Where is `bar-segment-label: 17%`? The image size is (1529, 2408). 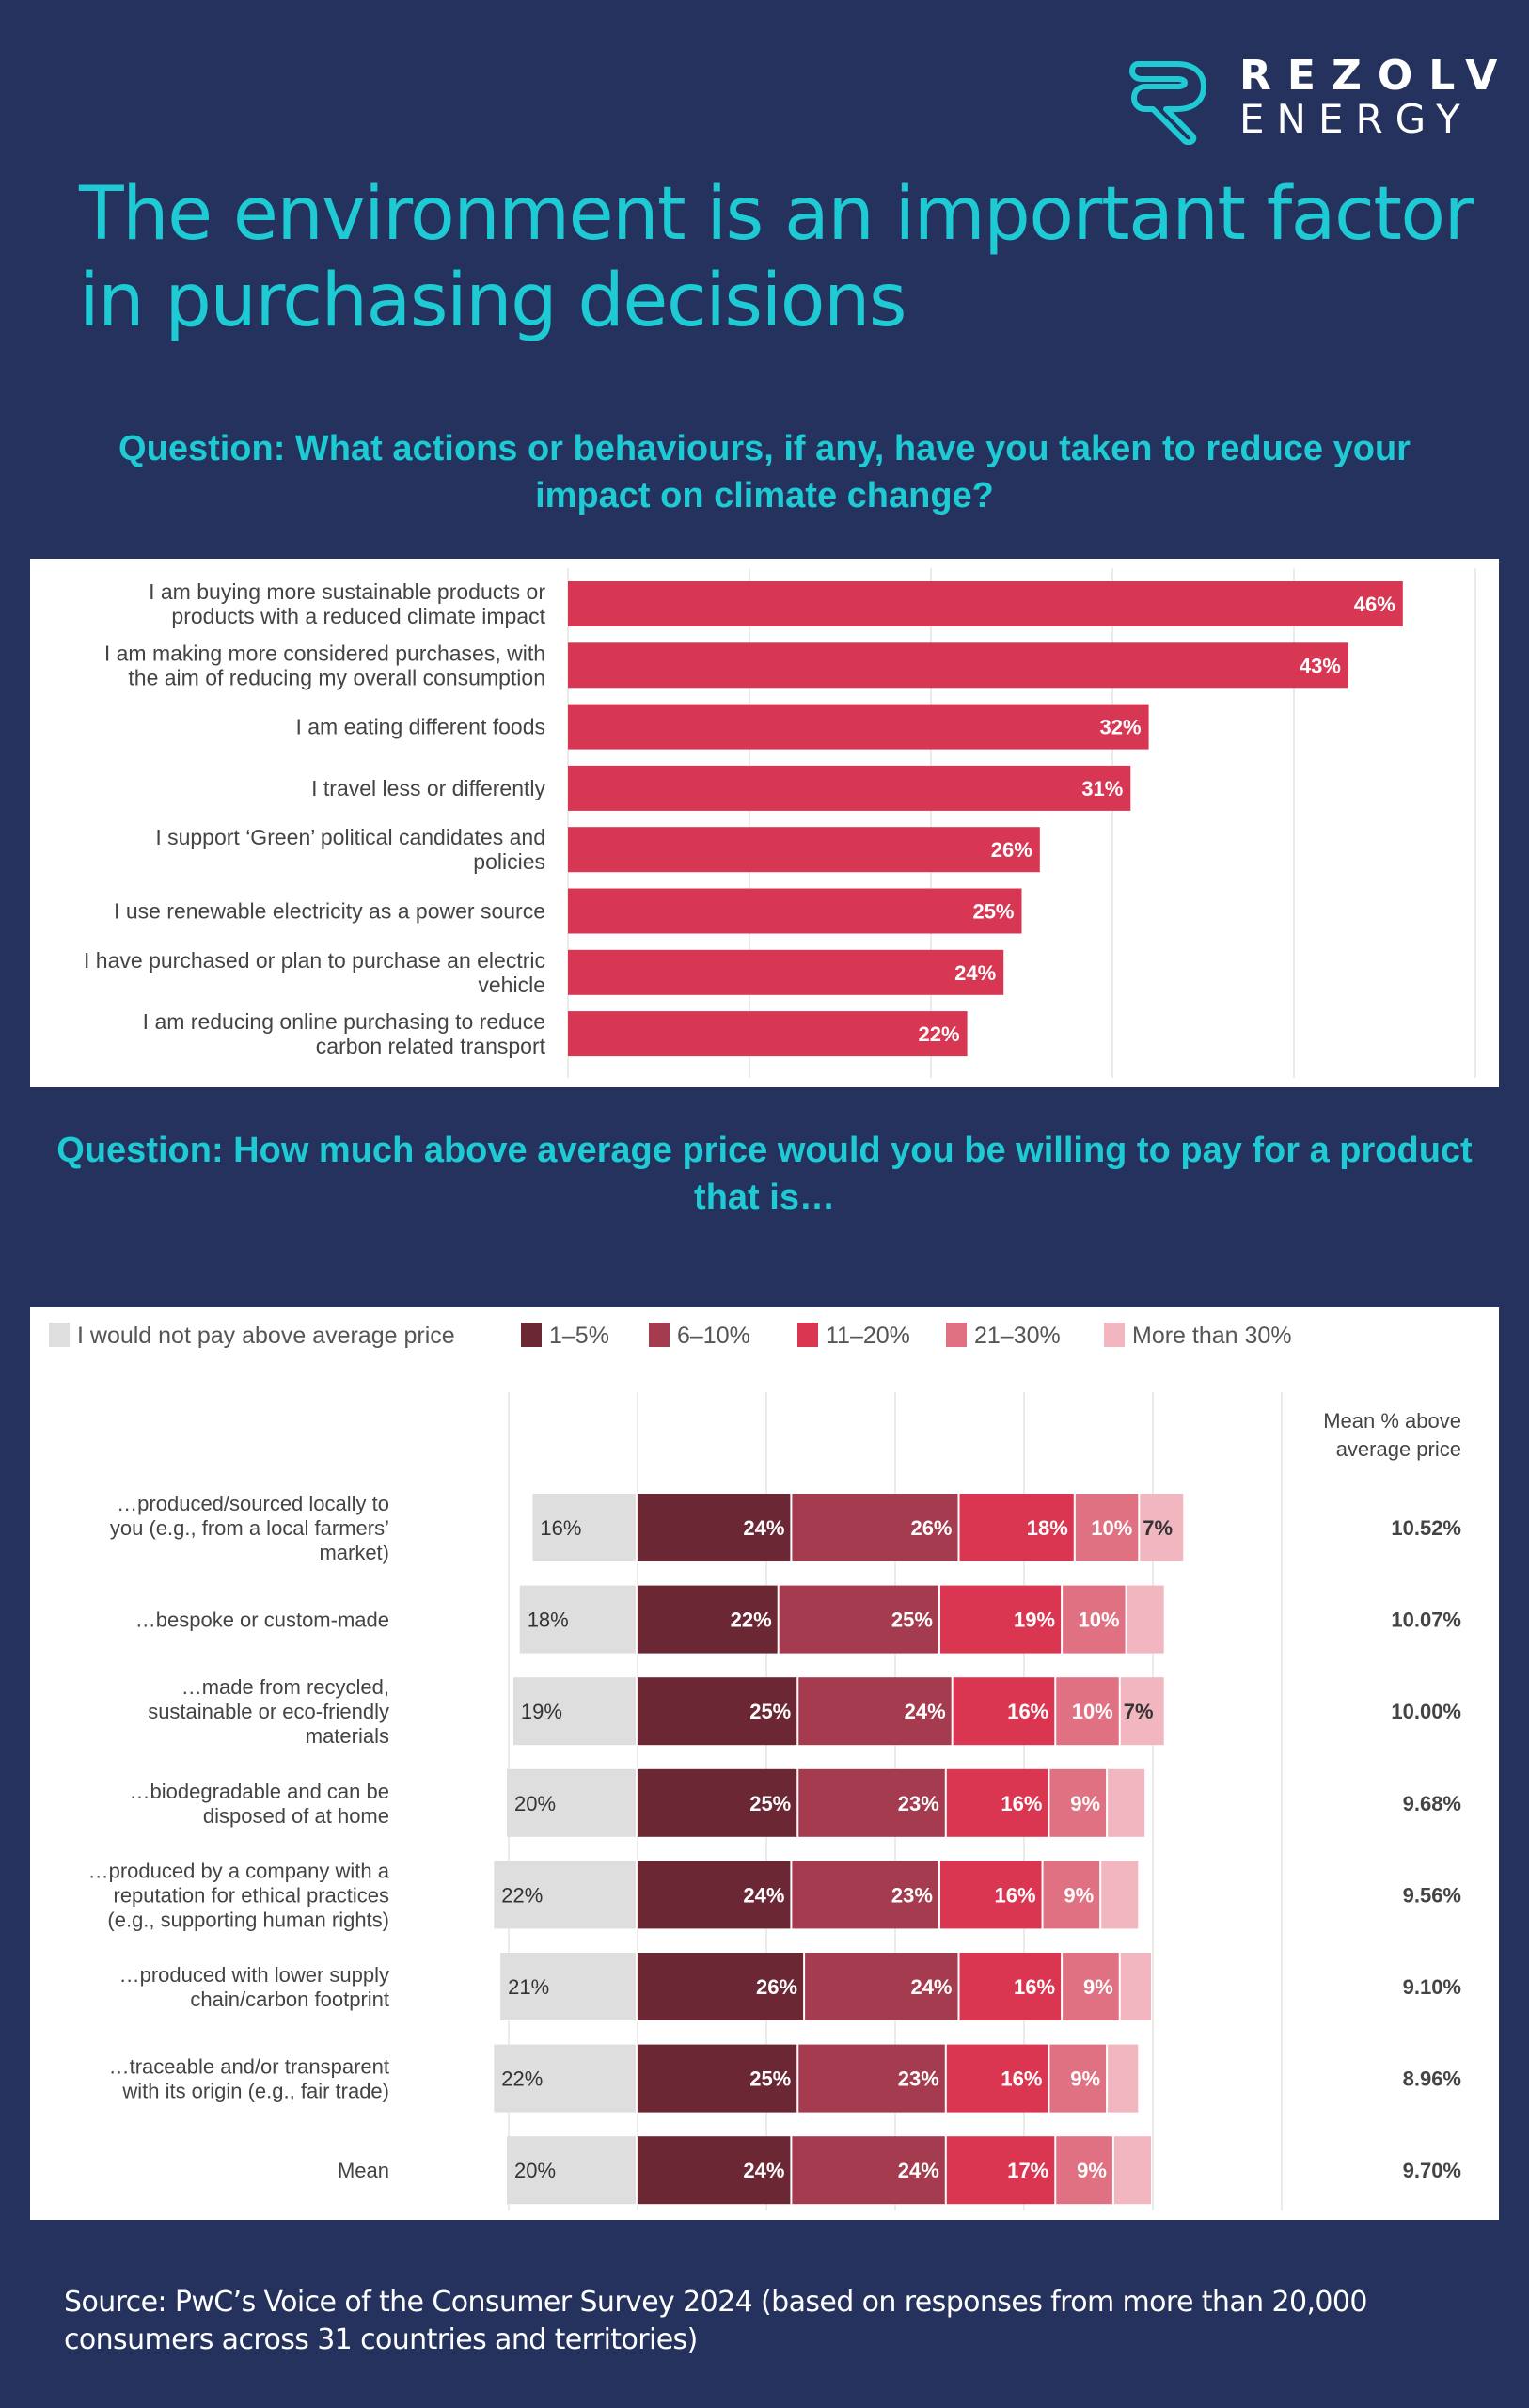
bar-segment-label: 17% is located at coordinates (1028, 2170).